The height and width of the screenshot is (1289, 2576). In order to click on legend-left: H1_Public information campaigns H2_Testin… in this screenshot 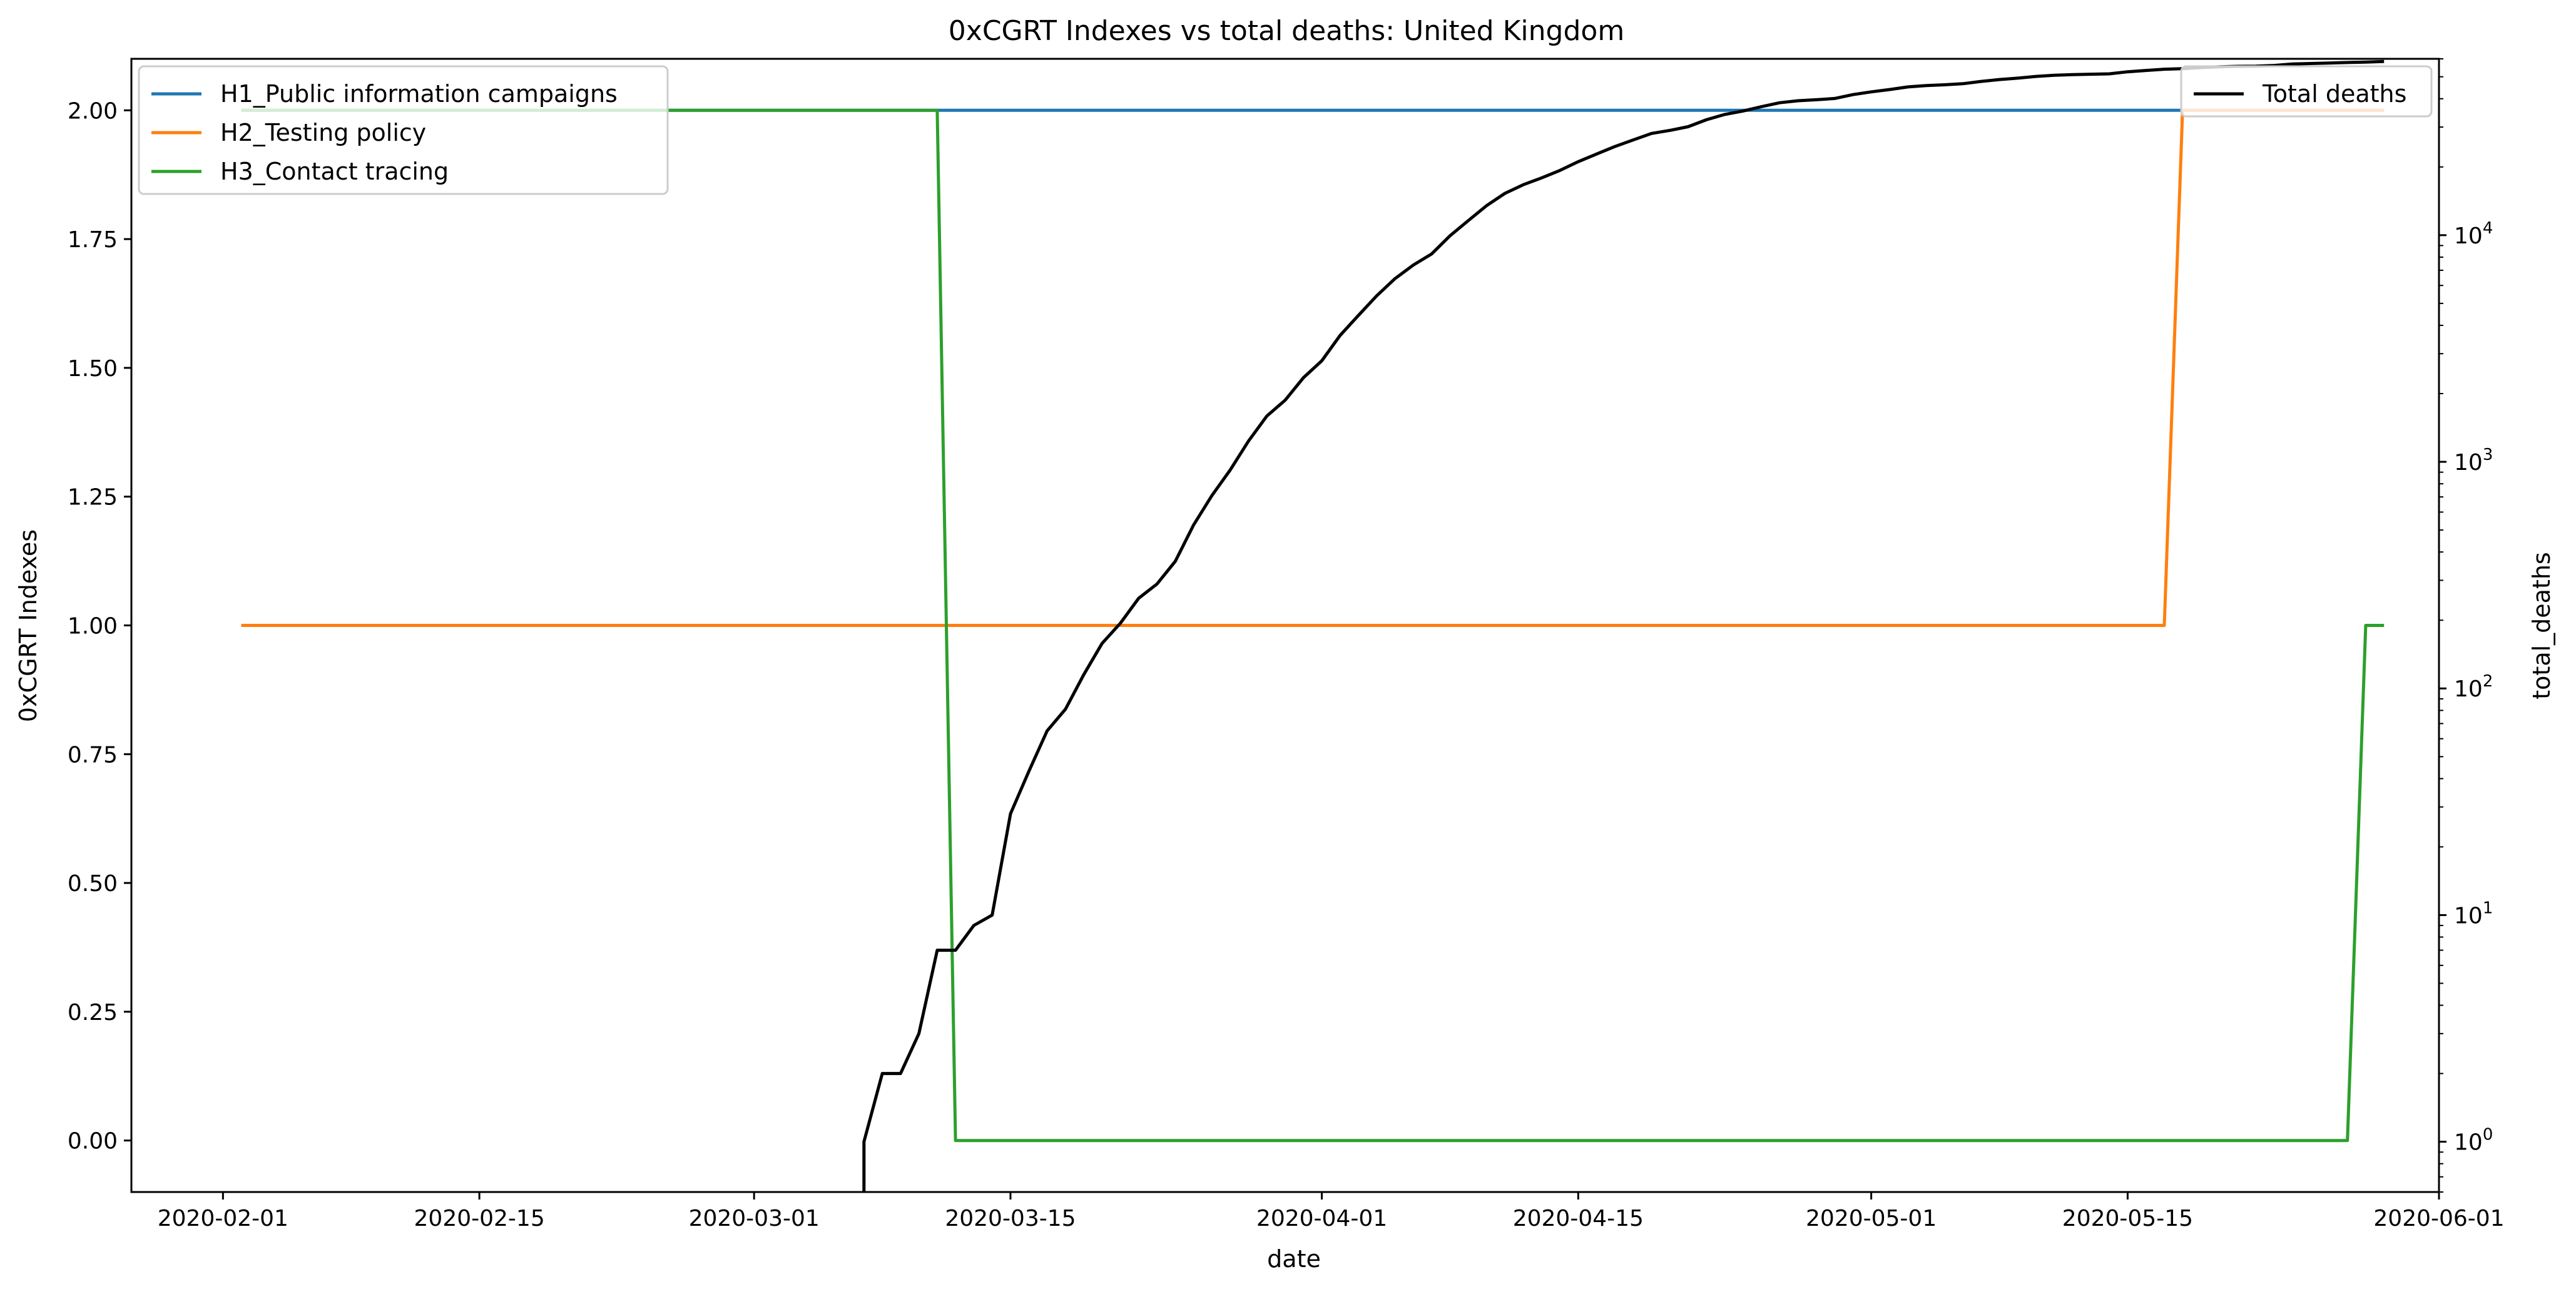, I will do `click(404, 130)`.